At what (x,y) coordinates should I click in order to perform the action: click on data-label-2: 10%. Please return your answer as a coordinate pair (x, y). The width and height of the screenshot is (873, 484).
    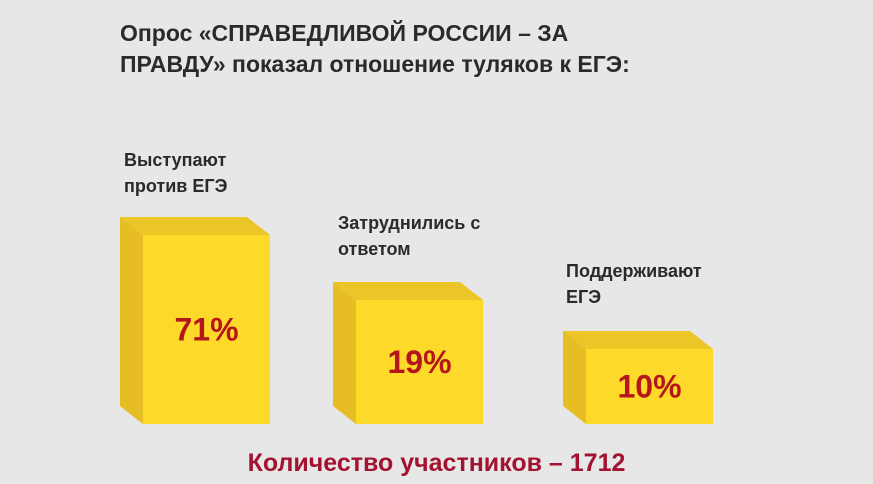
    Looking at the image, I should click on (649, 387).